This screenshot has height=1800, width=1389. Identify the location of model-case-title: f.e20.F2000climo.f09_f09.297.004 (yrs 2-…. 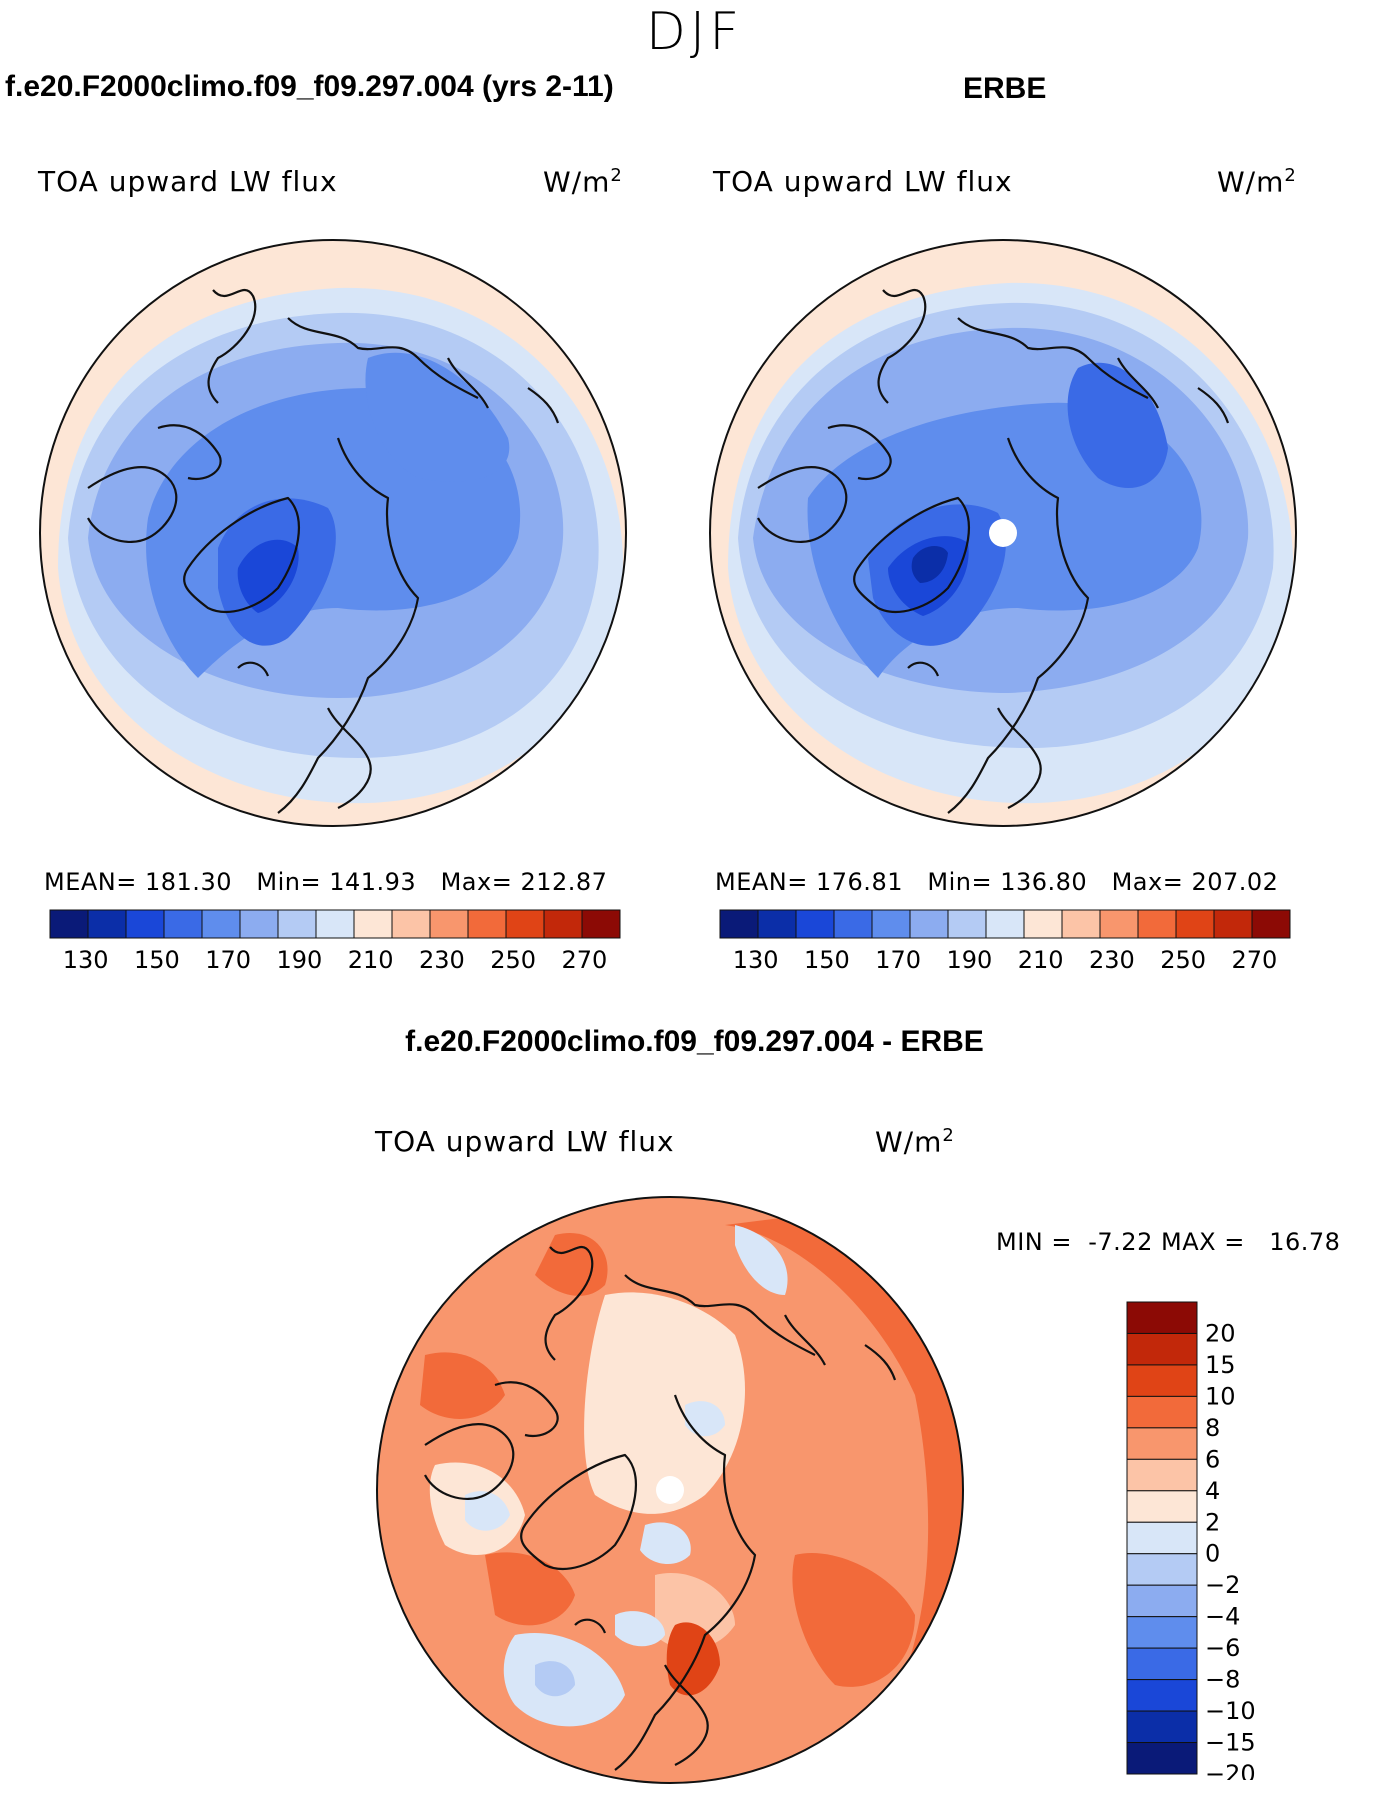
(309, 86).